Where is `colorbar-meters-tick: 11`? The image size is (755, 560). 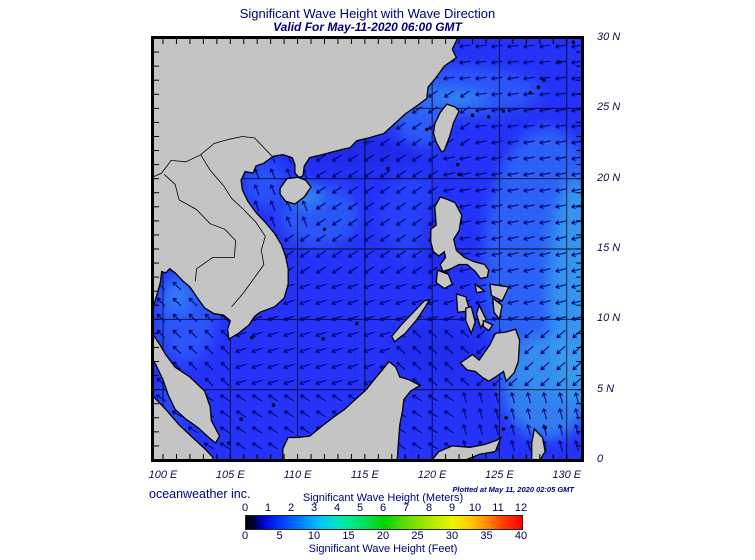 colorbar-meters-tick: 11 is located at coordinates (498, 508).